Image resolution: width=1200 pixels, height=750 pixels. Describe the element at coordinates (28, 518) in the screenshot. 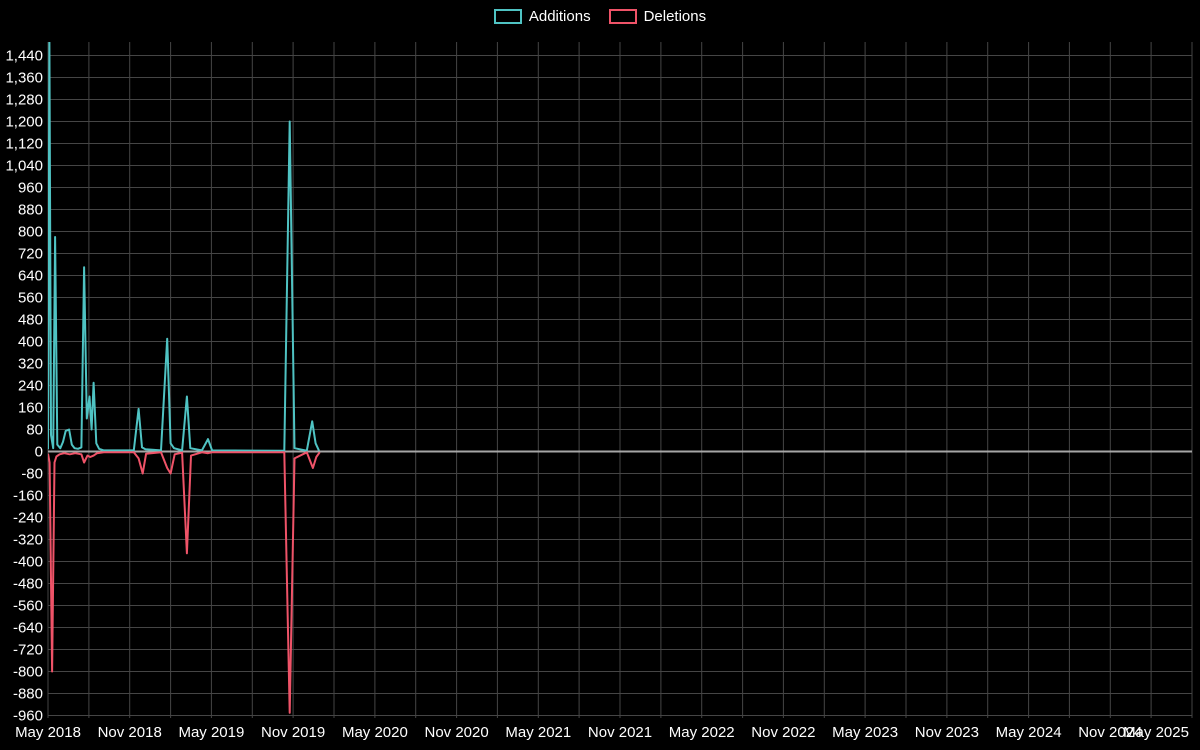

I see `svg-text: -240` at that location.